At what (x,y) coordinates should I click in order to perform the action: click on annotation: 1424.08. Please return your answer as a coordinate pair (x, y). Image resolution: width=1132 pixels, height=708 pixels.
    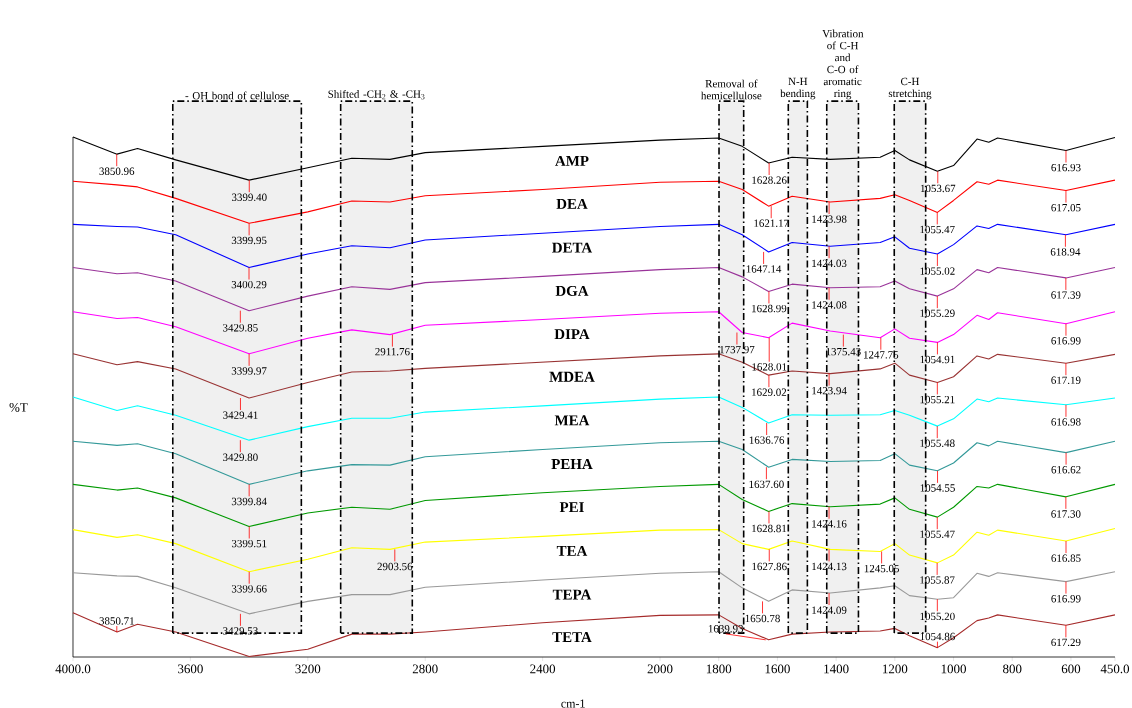
    Looking at the image, I should click on (829, 305).